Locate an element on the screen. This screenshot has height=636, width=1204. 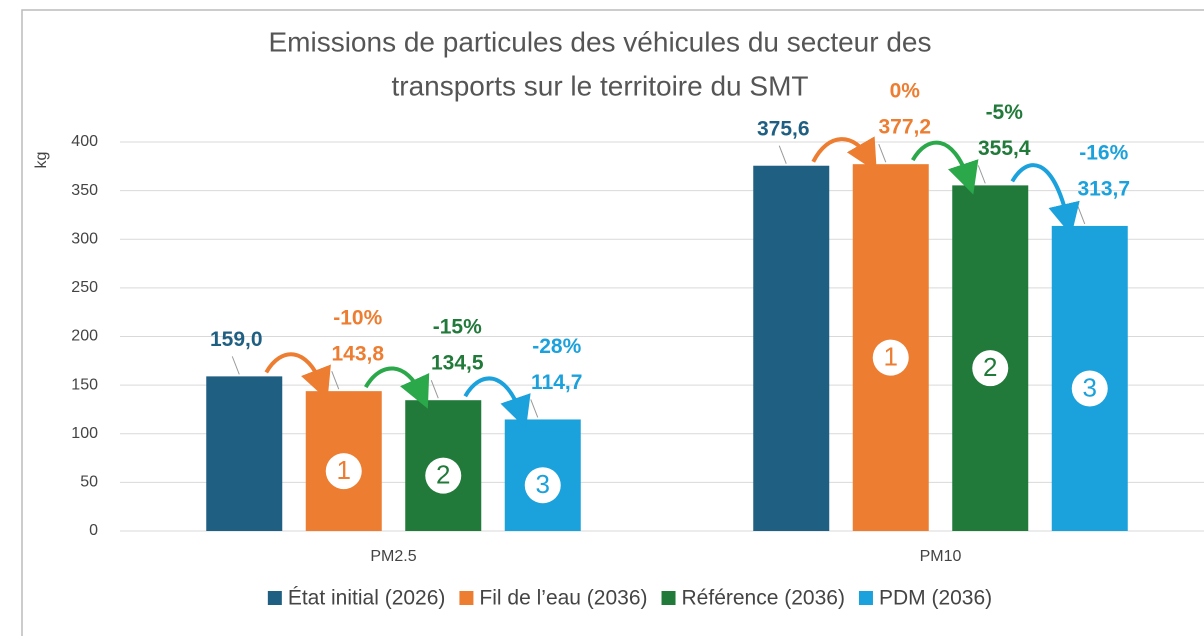
legend-label: État initial (2026) is located at coordinates (367, 598).